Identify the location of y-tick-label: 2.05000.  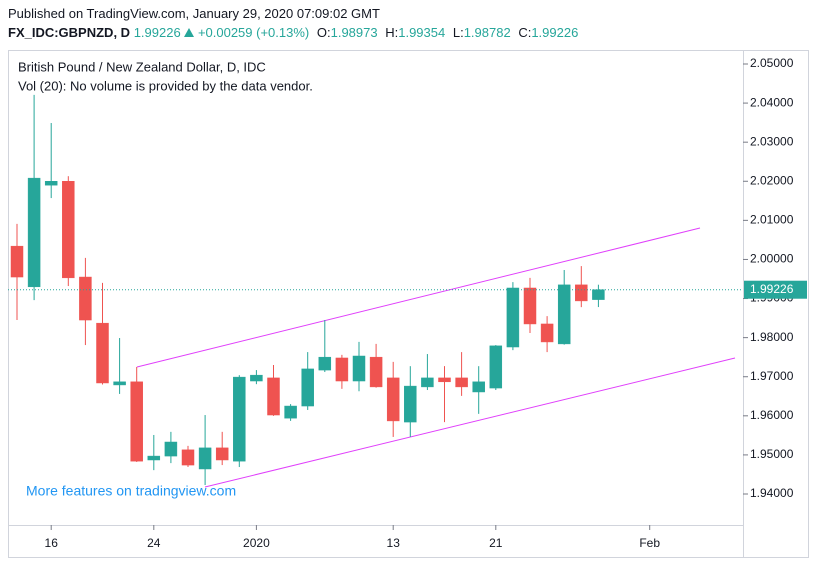
(772, 63).